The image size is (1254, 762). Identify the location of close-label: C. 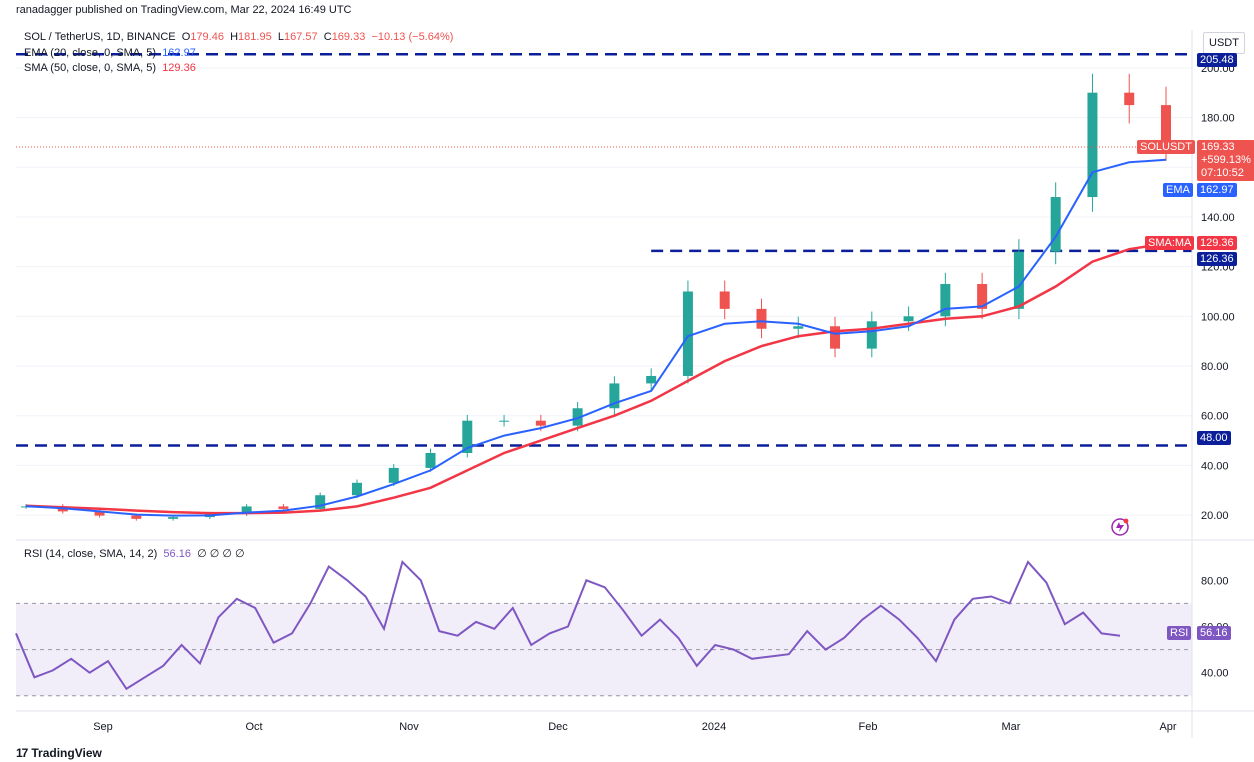
(327, 37).